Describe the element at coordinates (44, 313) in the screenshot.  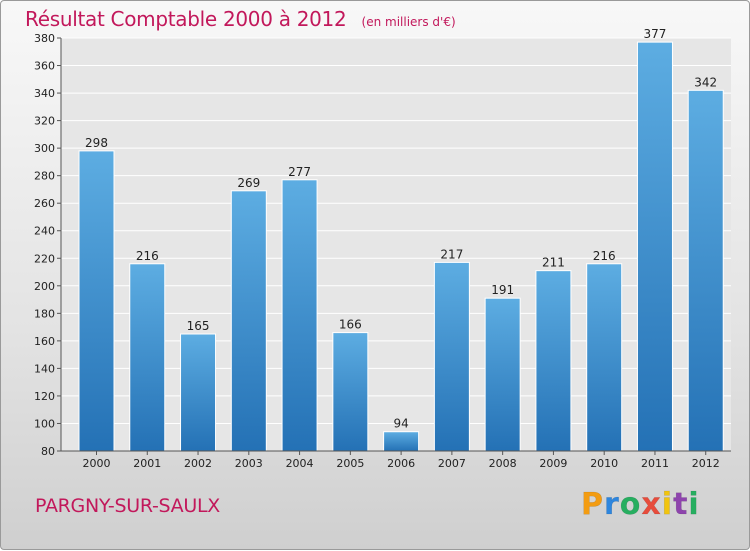
I see `y-tick-label: 180` at that location.